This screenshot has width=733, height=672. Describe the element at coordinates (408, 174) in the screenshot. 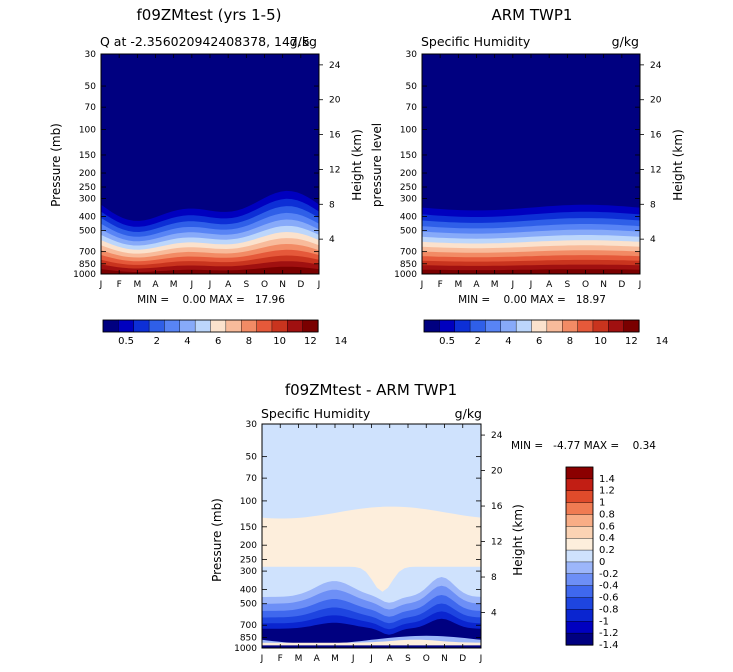

I see `obs-contour-ytick-label: 200` at that location.